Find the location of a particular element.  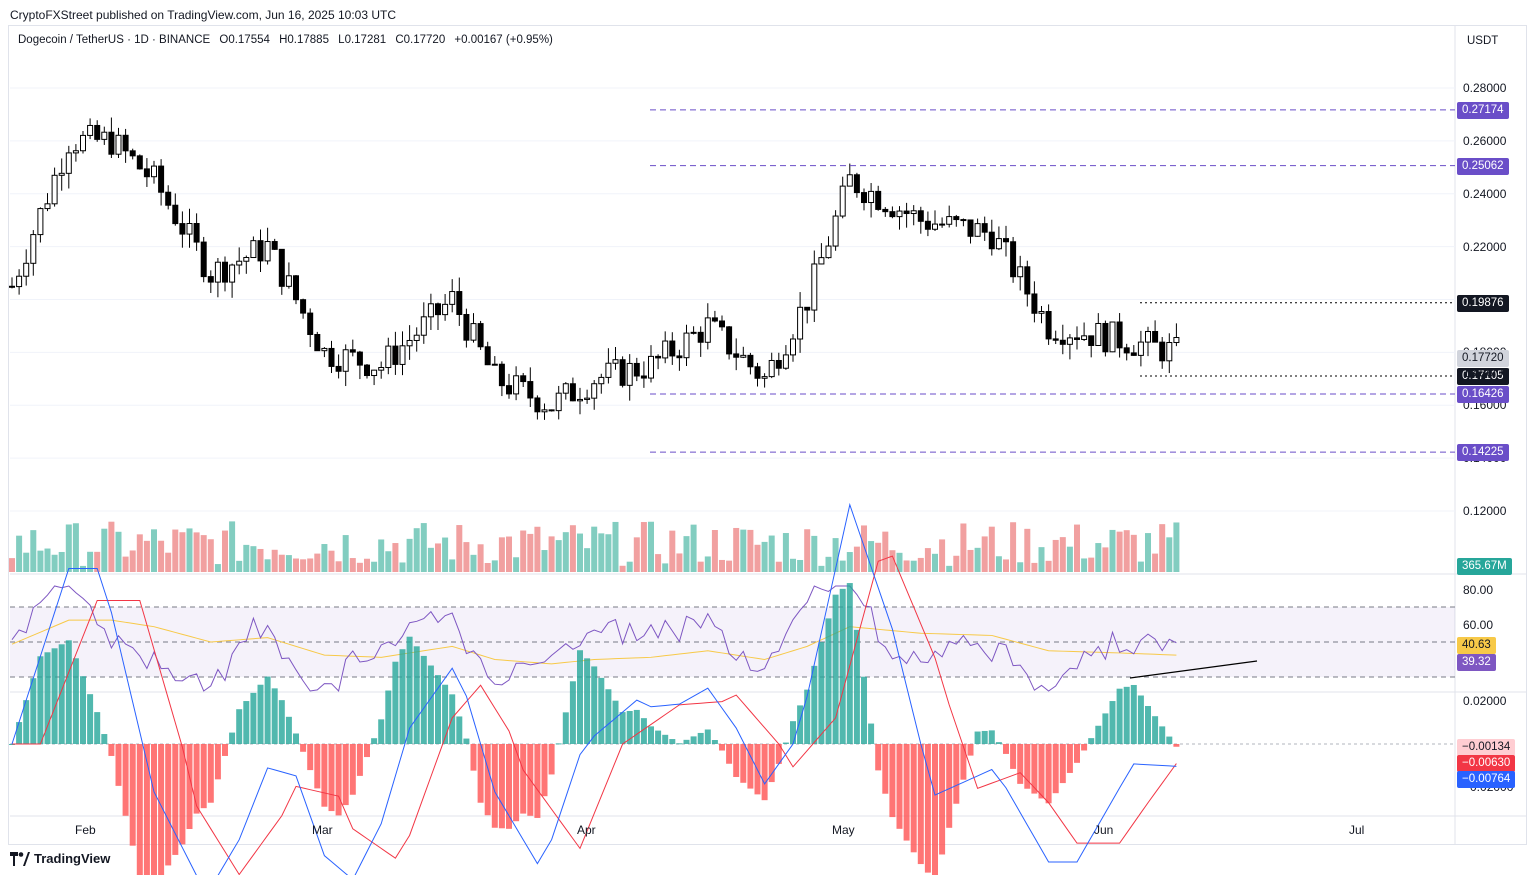

rsi-tick-label: 60.00 is located at coordinates (1478, 624).